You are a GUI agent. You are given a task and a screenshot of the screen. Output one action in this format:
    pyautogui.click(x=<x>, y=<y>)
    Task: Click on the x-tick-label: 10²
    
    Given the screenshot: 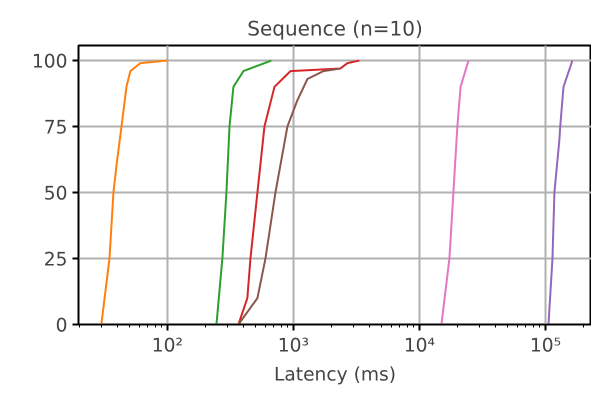 What is the action you would take?
    pyautogui.click(x=168, y=346)
    